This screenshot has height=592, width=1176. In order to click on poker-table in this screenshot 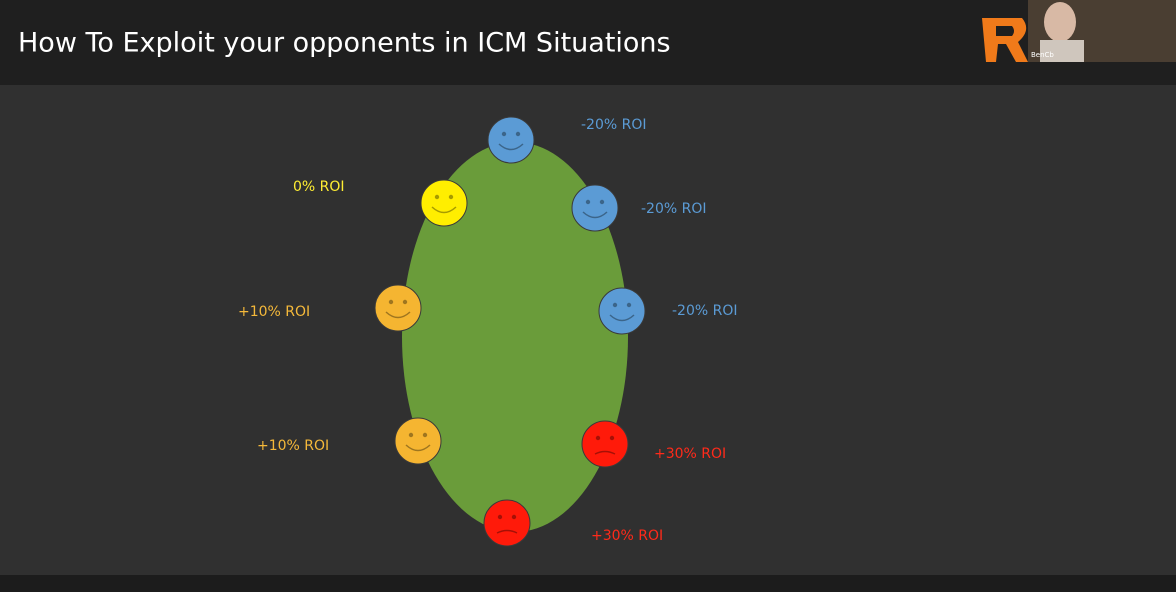, I will do `click(515, 337)`.